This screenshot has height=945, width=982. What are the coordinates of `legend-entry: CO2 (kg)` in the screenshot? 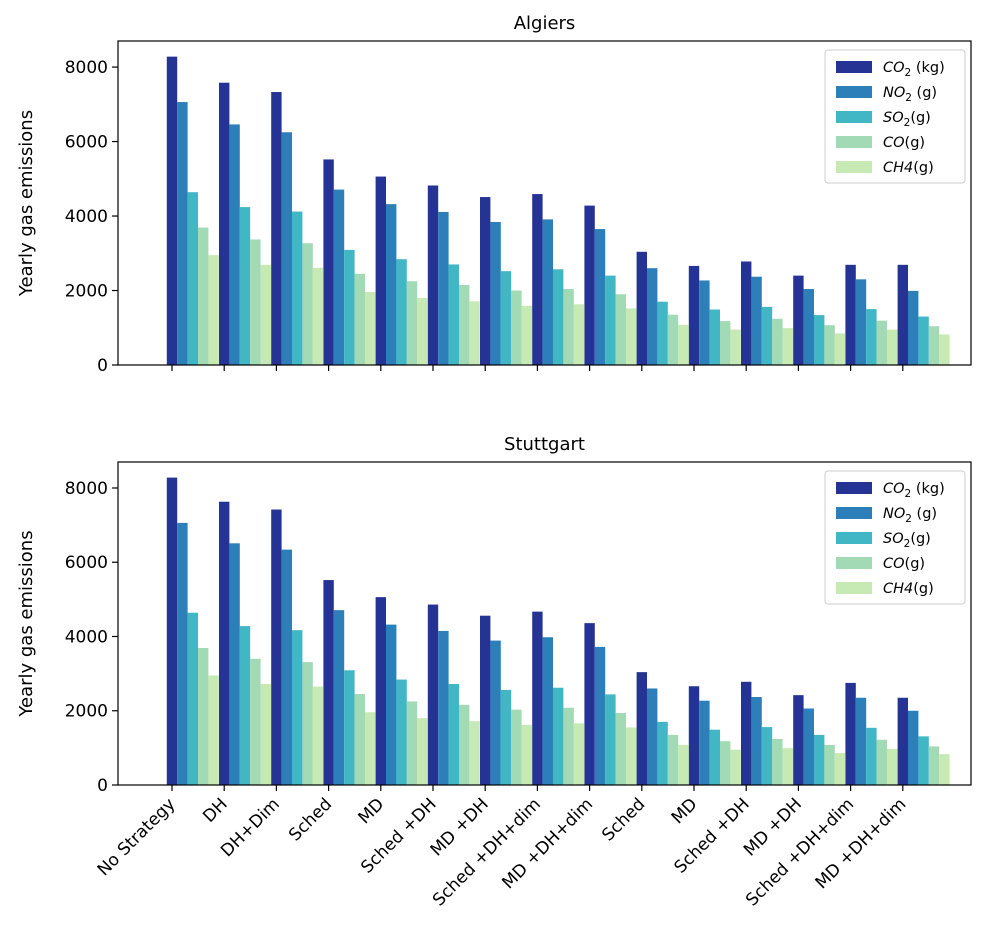 It's located at (914, 490).